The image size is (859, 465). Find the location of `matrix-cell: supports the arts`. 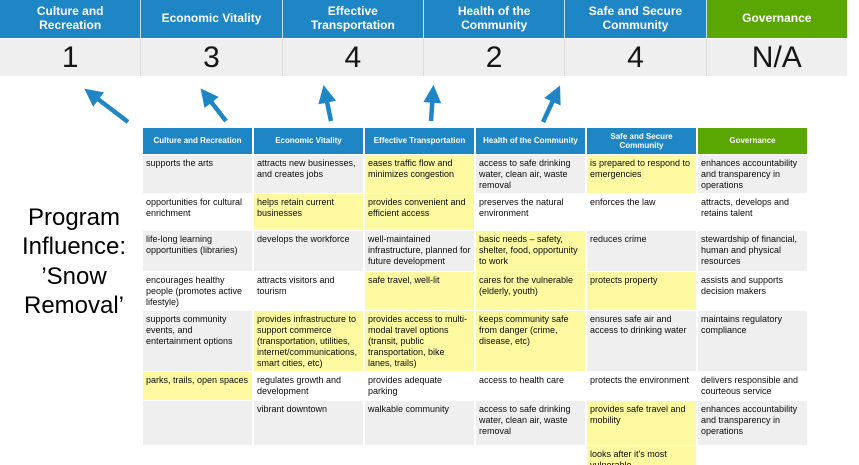

matrix-cell: supports the arts is located at coordinates (197, 174).